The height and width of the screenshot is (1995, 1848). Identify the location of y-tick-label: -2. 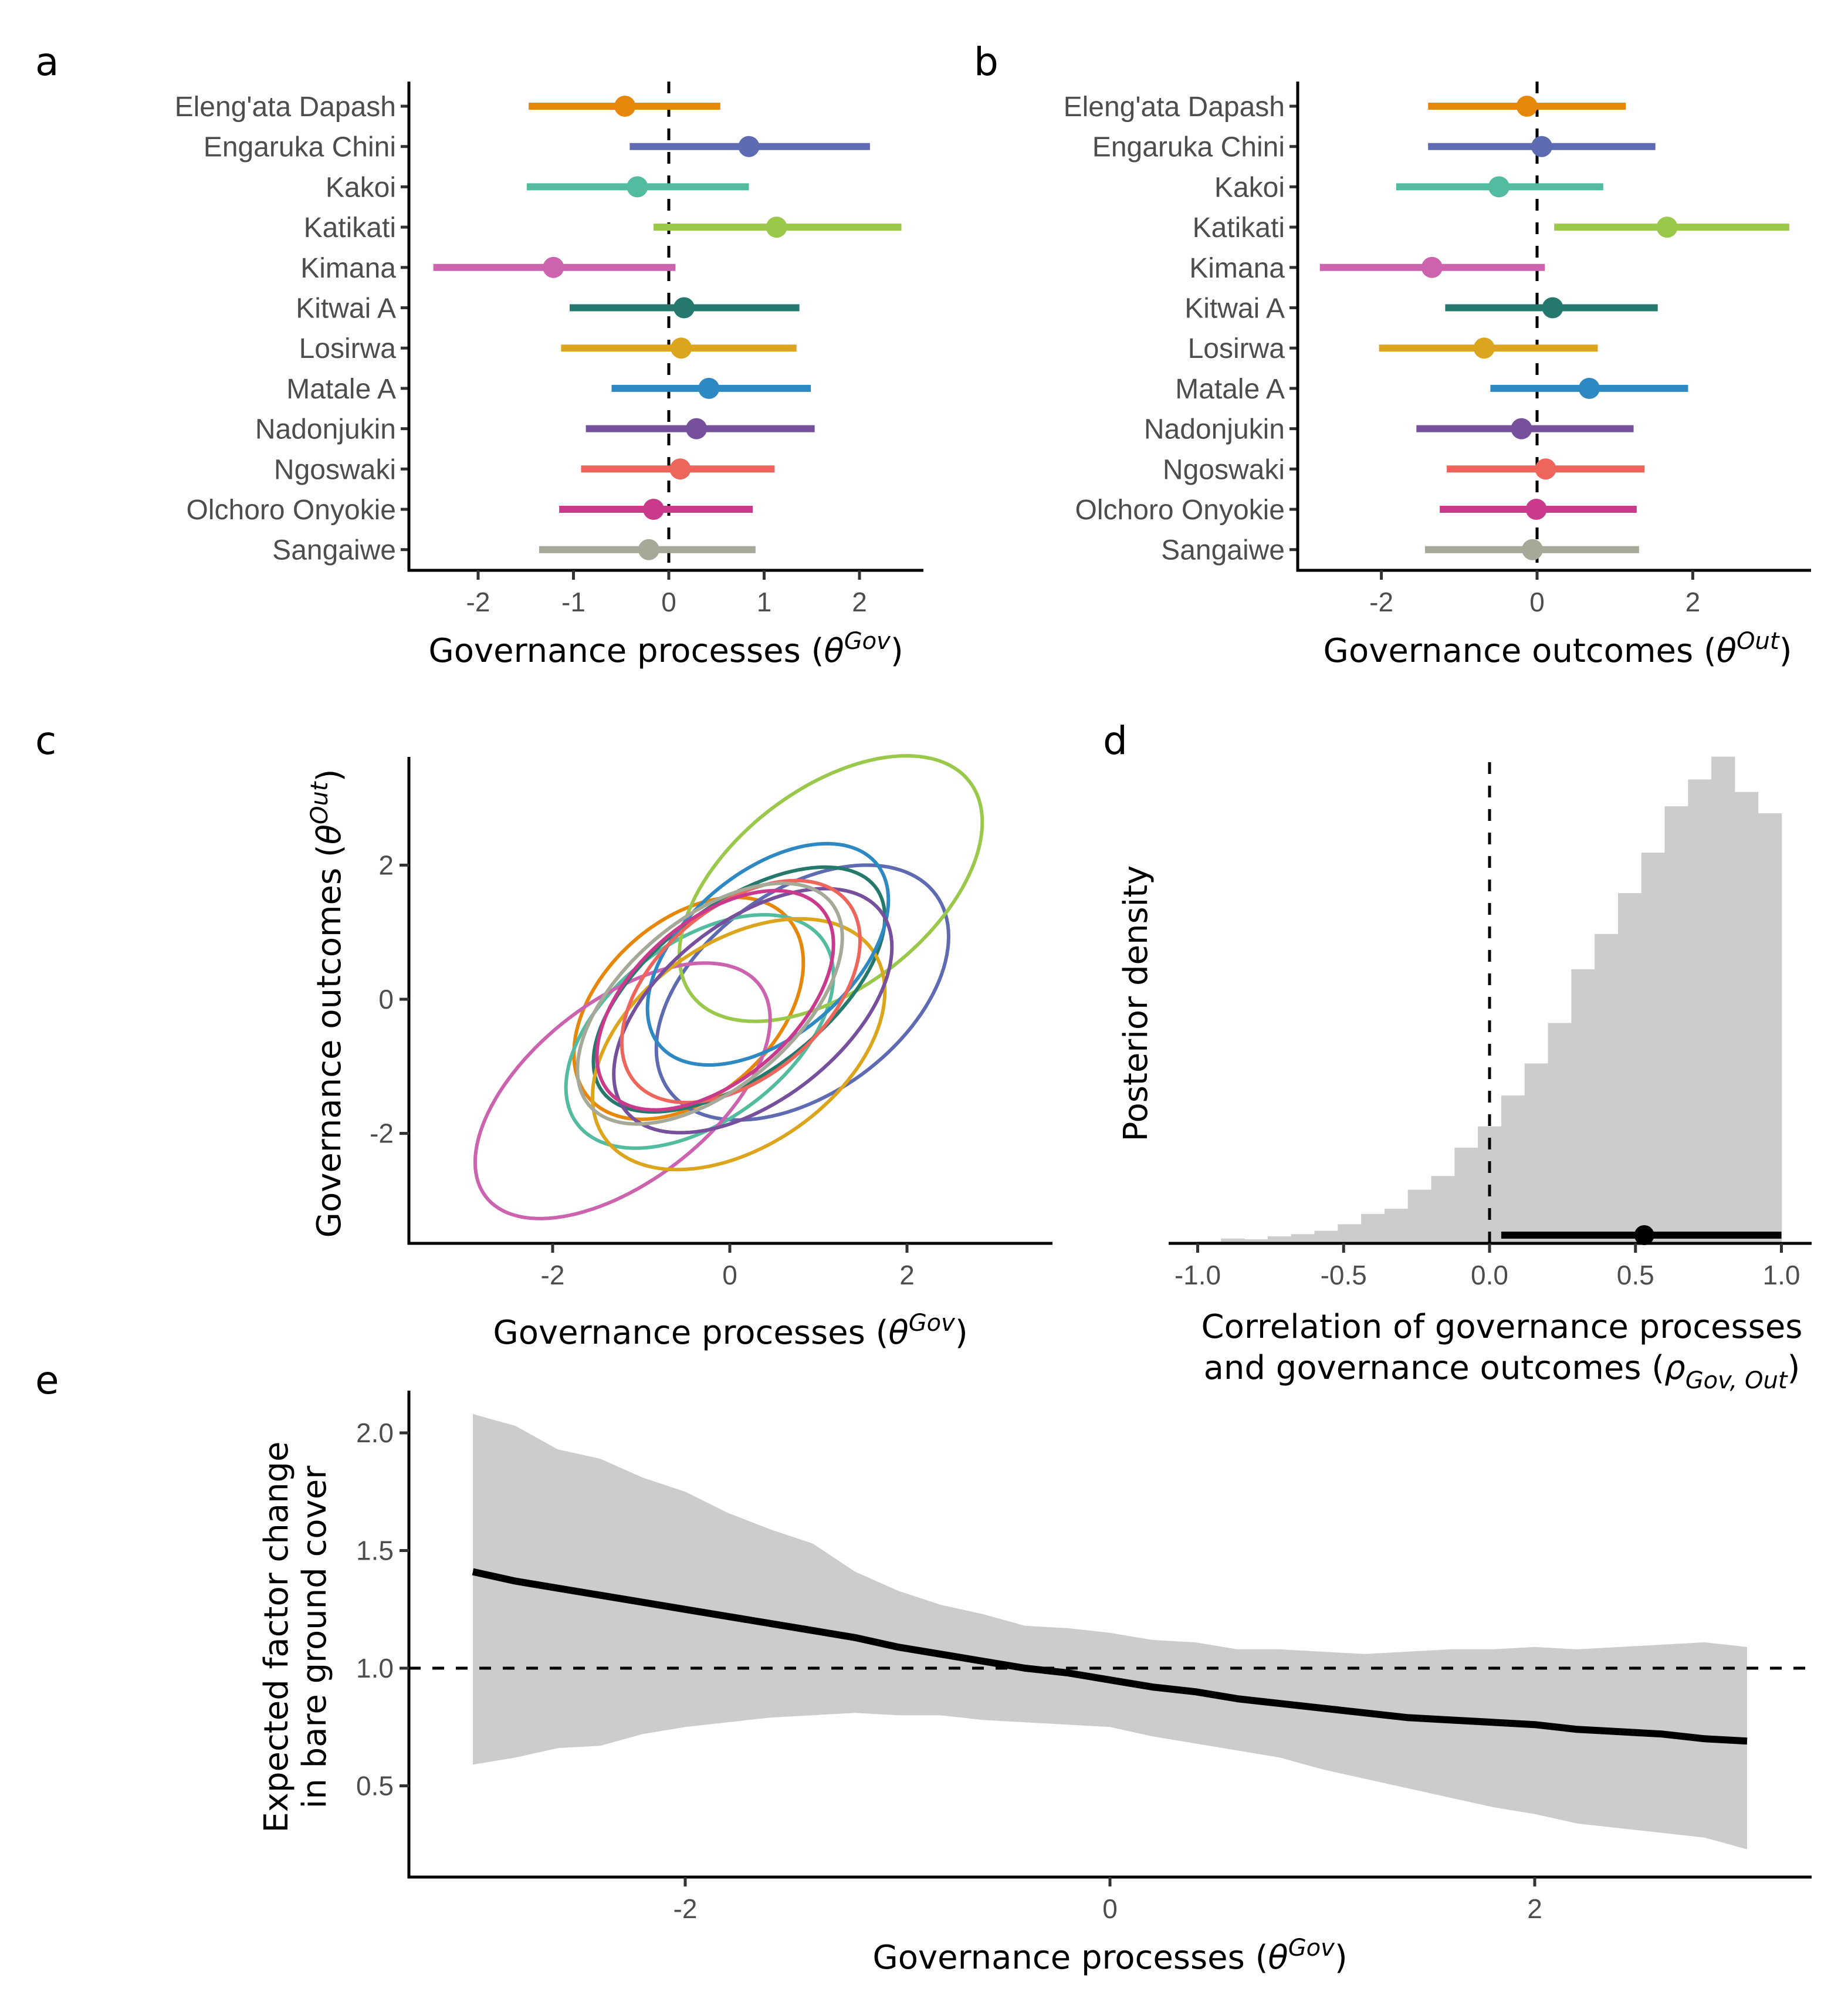
(382, 1133).